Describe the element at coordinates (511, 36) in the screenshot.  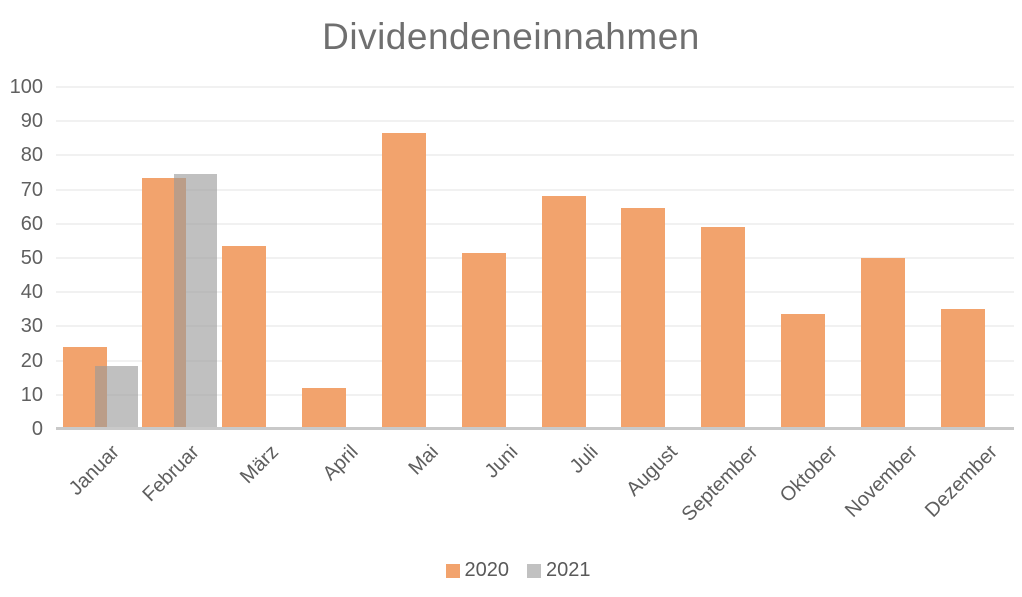
I see `chart-title: Dividendeneinnahmen` at that location.